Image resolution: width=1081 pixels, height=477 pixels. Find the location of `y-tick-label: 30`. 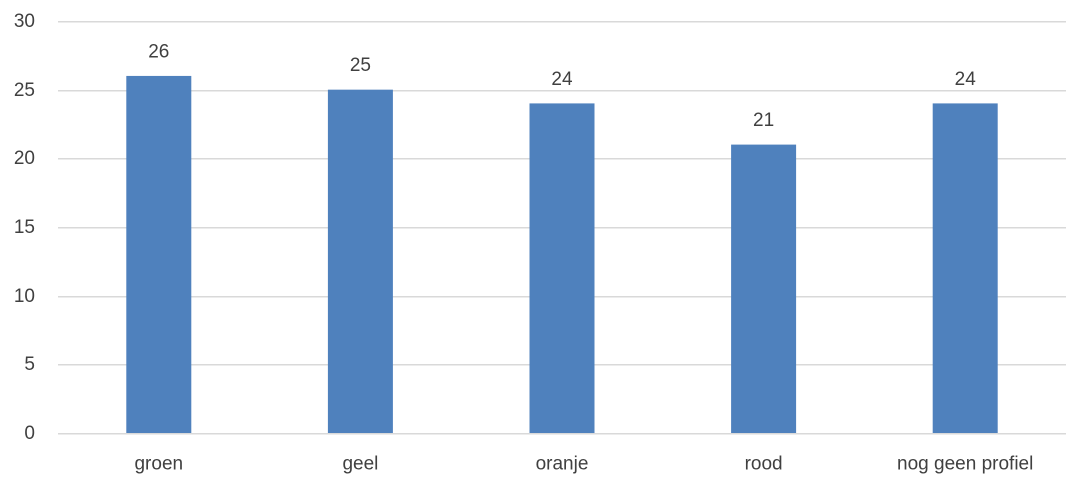

y-tick-label: 30 is located at coordinates (24, 21).